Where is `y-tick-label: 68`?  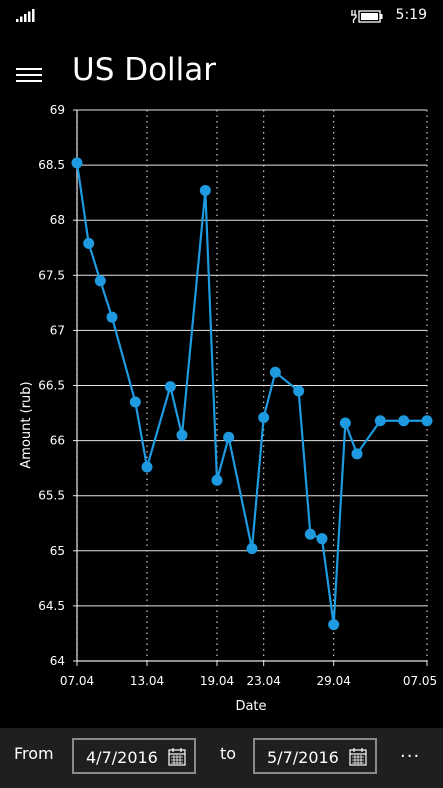 y-tick-label: 68 is located at coordinates (57, 220).